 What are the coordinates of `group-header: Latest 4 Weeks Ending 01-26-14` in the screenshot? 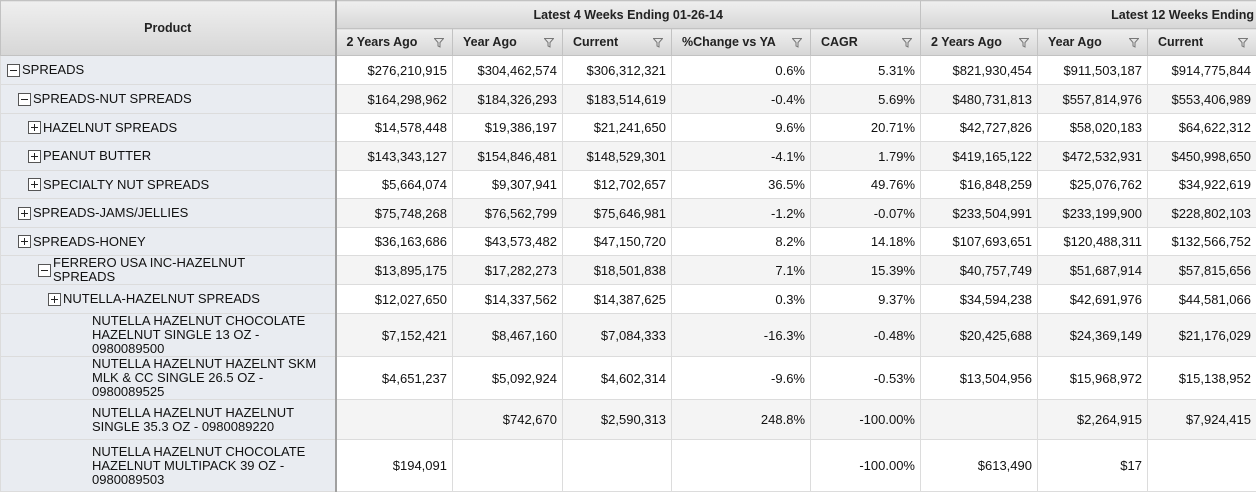 It's located at (628, 14).